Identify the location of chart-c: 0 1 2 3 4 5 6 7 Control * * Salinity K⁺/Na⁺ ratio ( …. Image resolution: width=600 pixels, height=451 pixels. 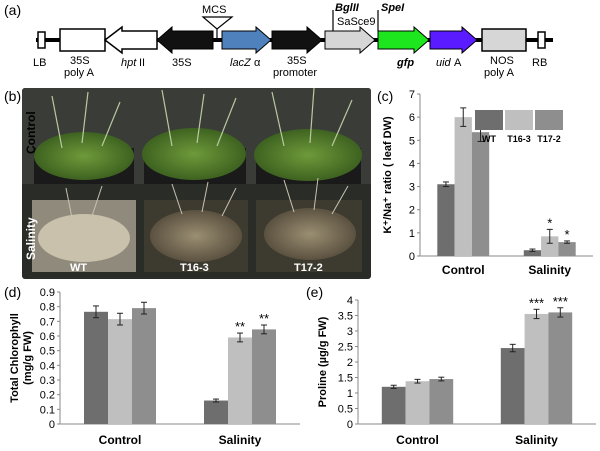
(487, 183).